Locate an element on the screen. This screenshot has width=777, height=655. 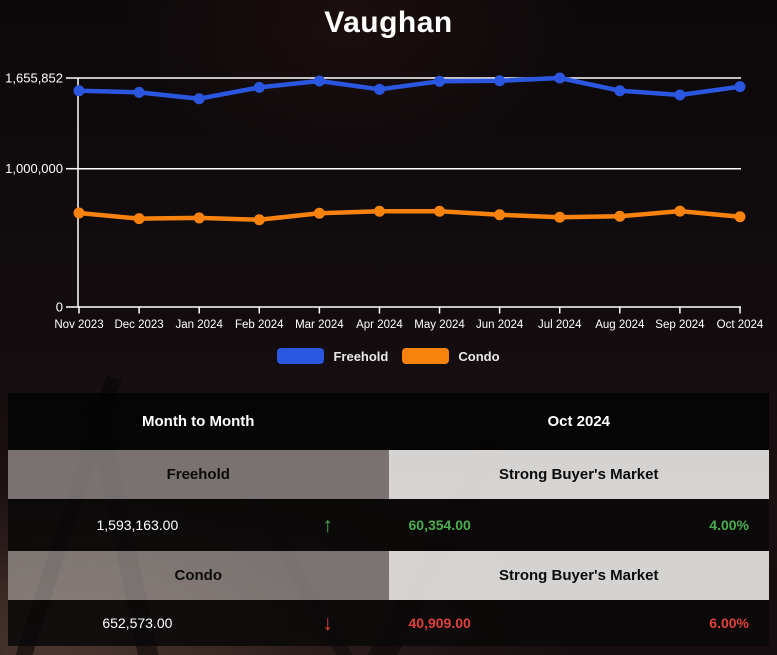
y-tick-label: 1,655,852 is located at coordinates (34, 78).